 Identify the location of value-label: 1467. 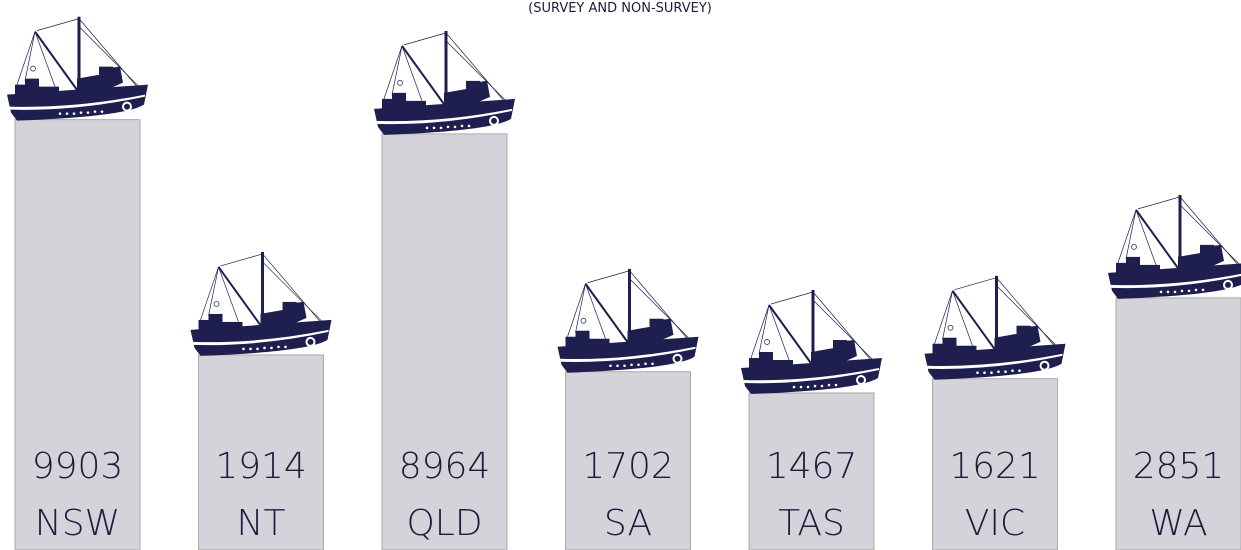
(812, 466).